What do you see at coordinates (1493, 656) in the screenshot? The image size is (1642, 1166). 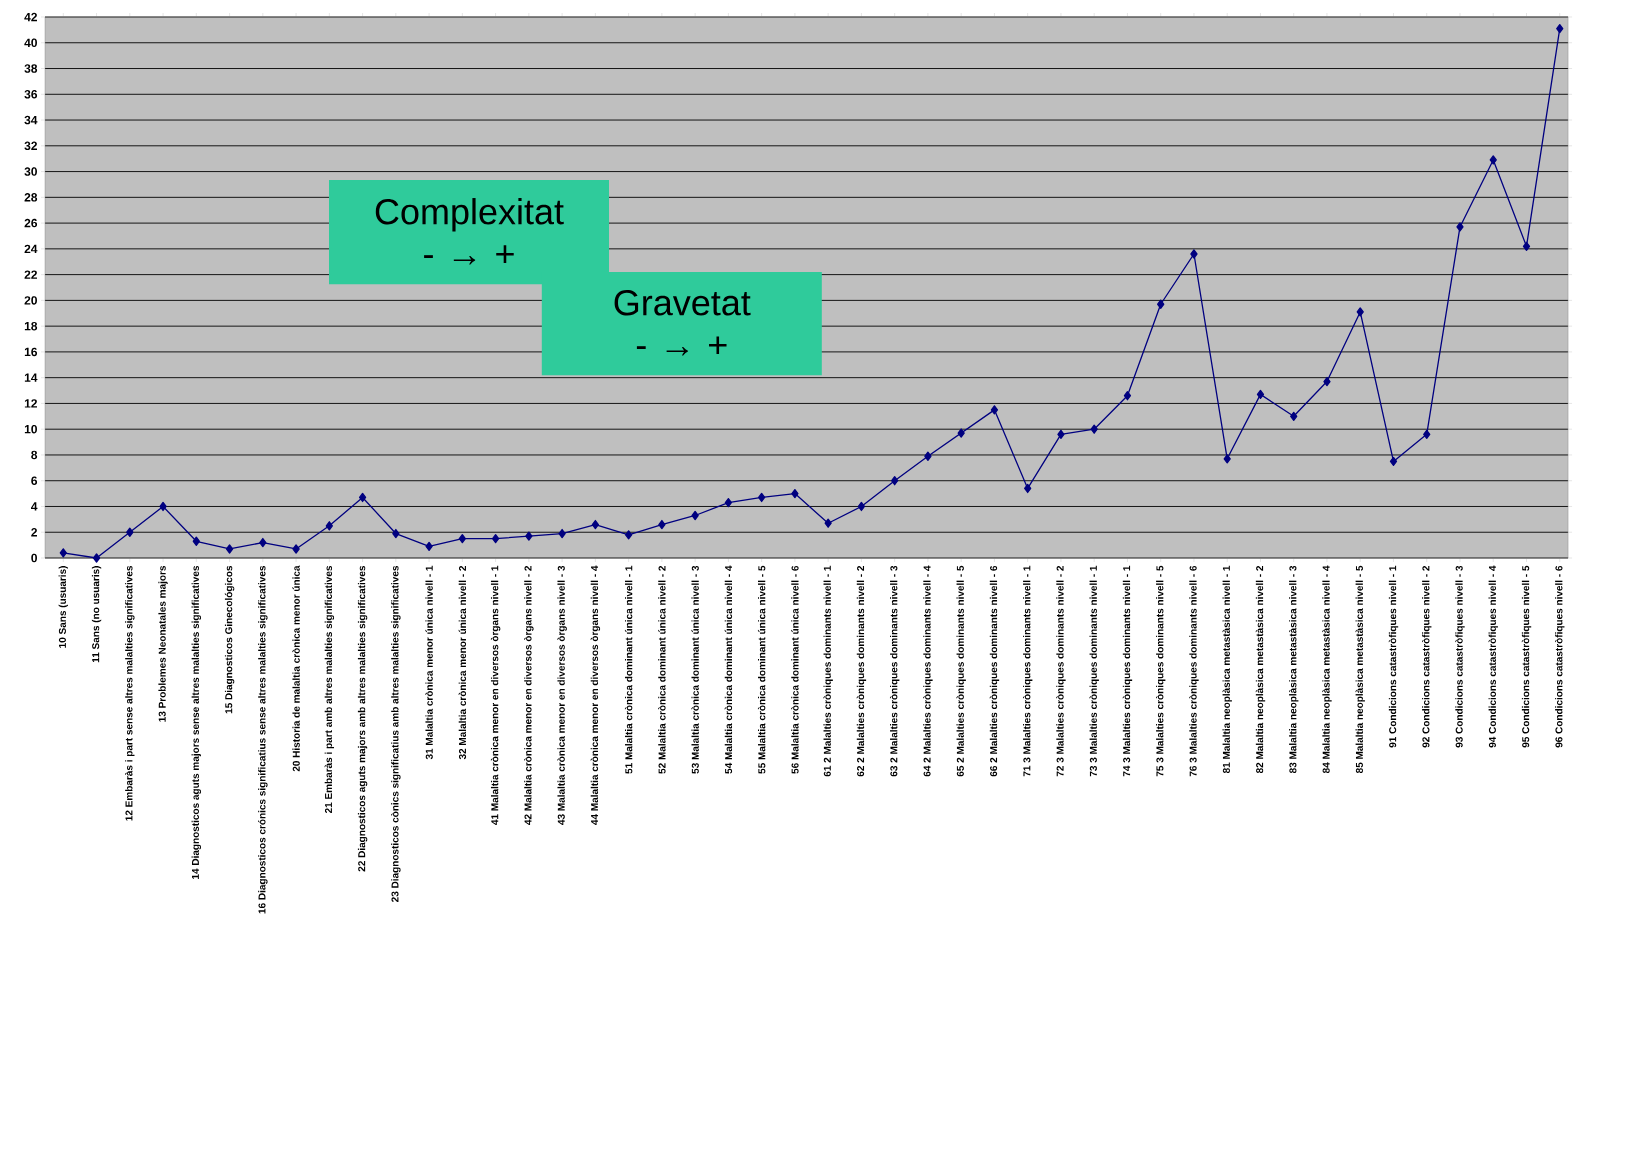 I see `x-tick-label: 94 Condicions catastròfiques nivell - 4` at bounding box center [1493, 656].